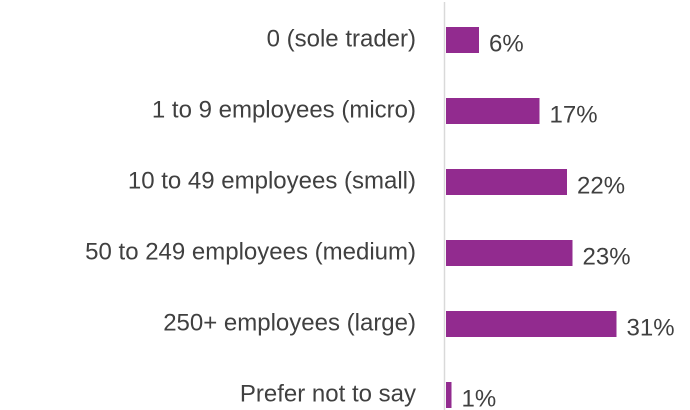 The image size is (690, 410). I want to click on data-label: 17%, so click(574, 114).